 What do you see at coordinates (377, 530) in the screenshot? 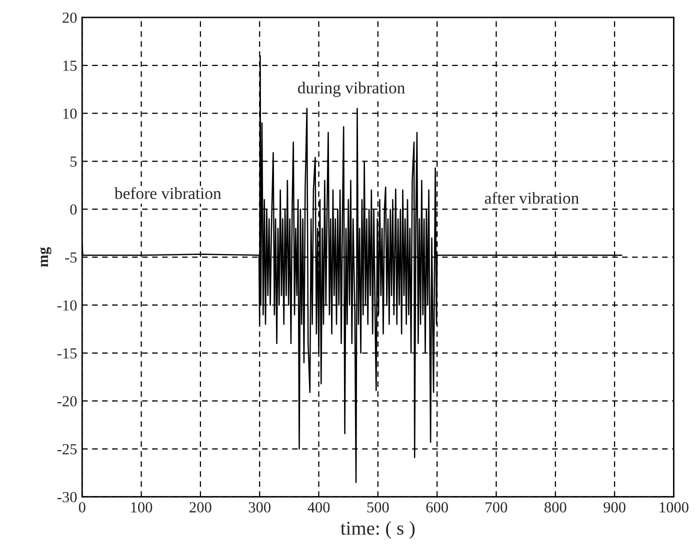
I see `x-axis-title: time: ( s )` at bounding box center [377, 530].